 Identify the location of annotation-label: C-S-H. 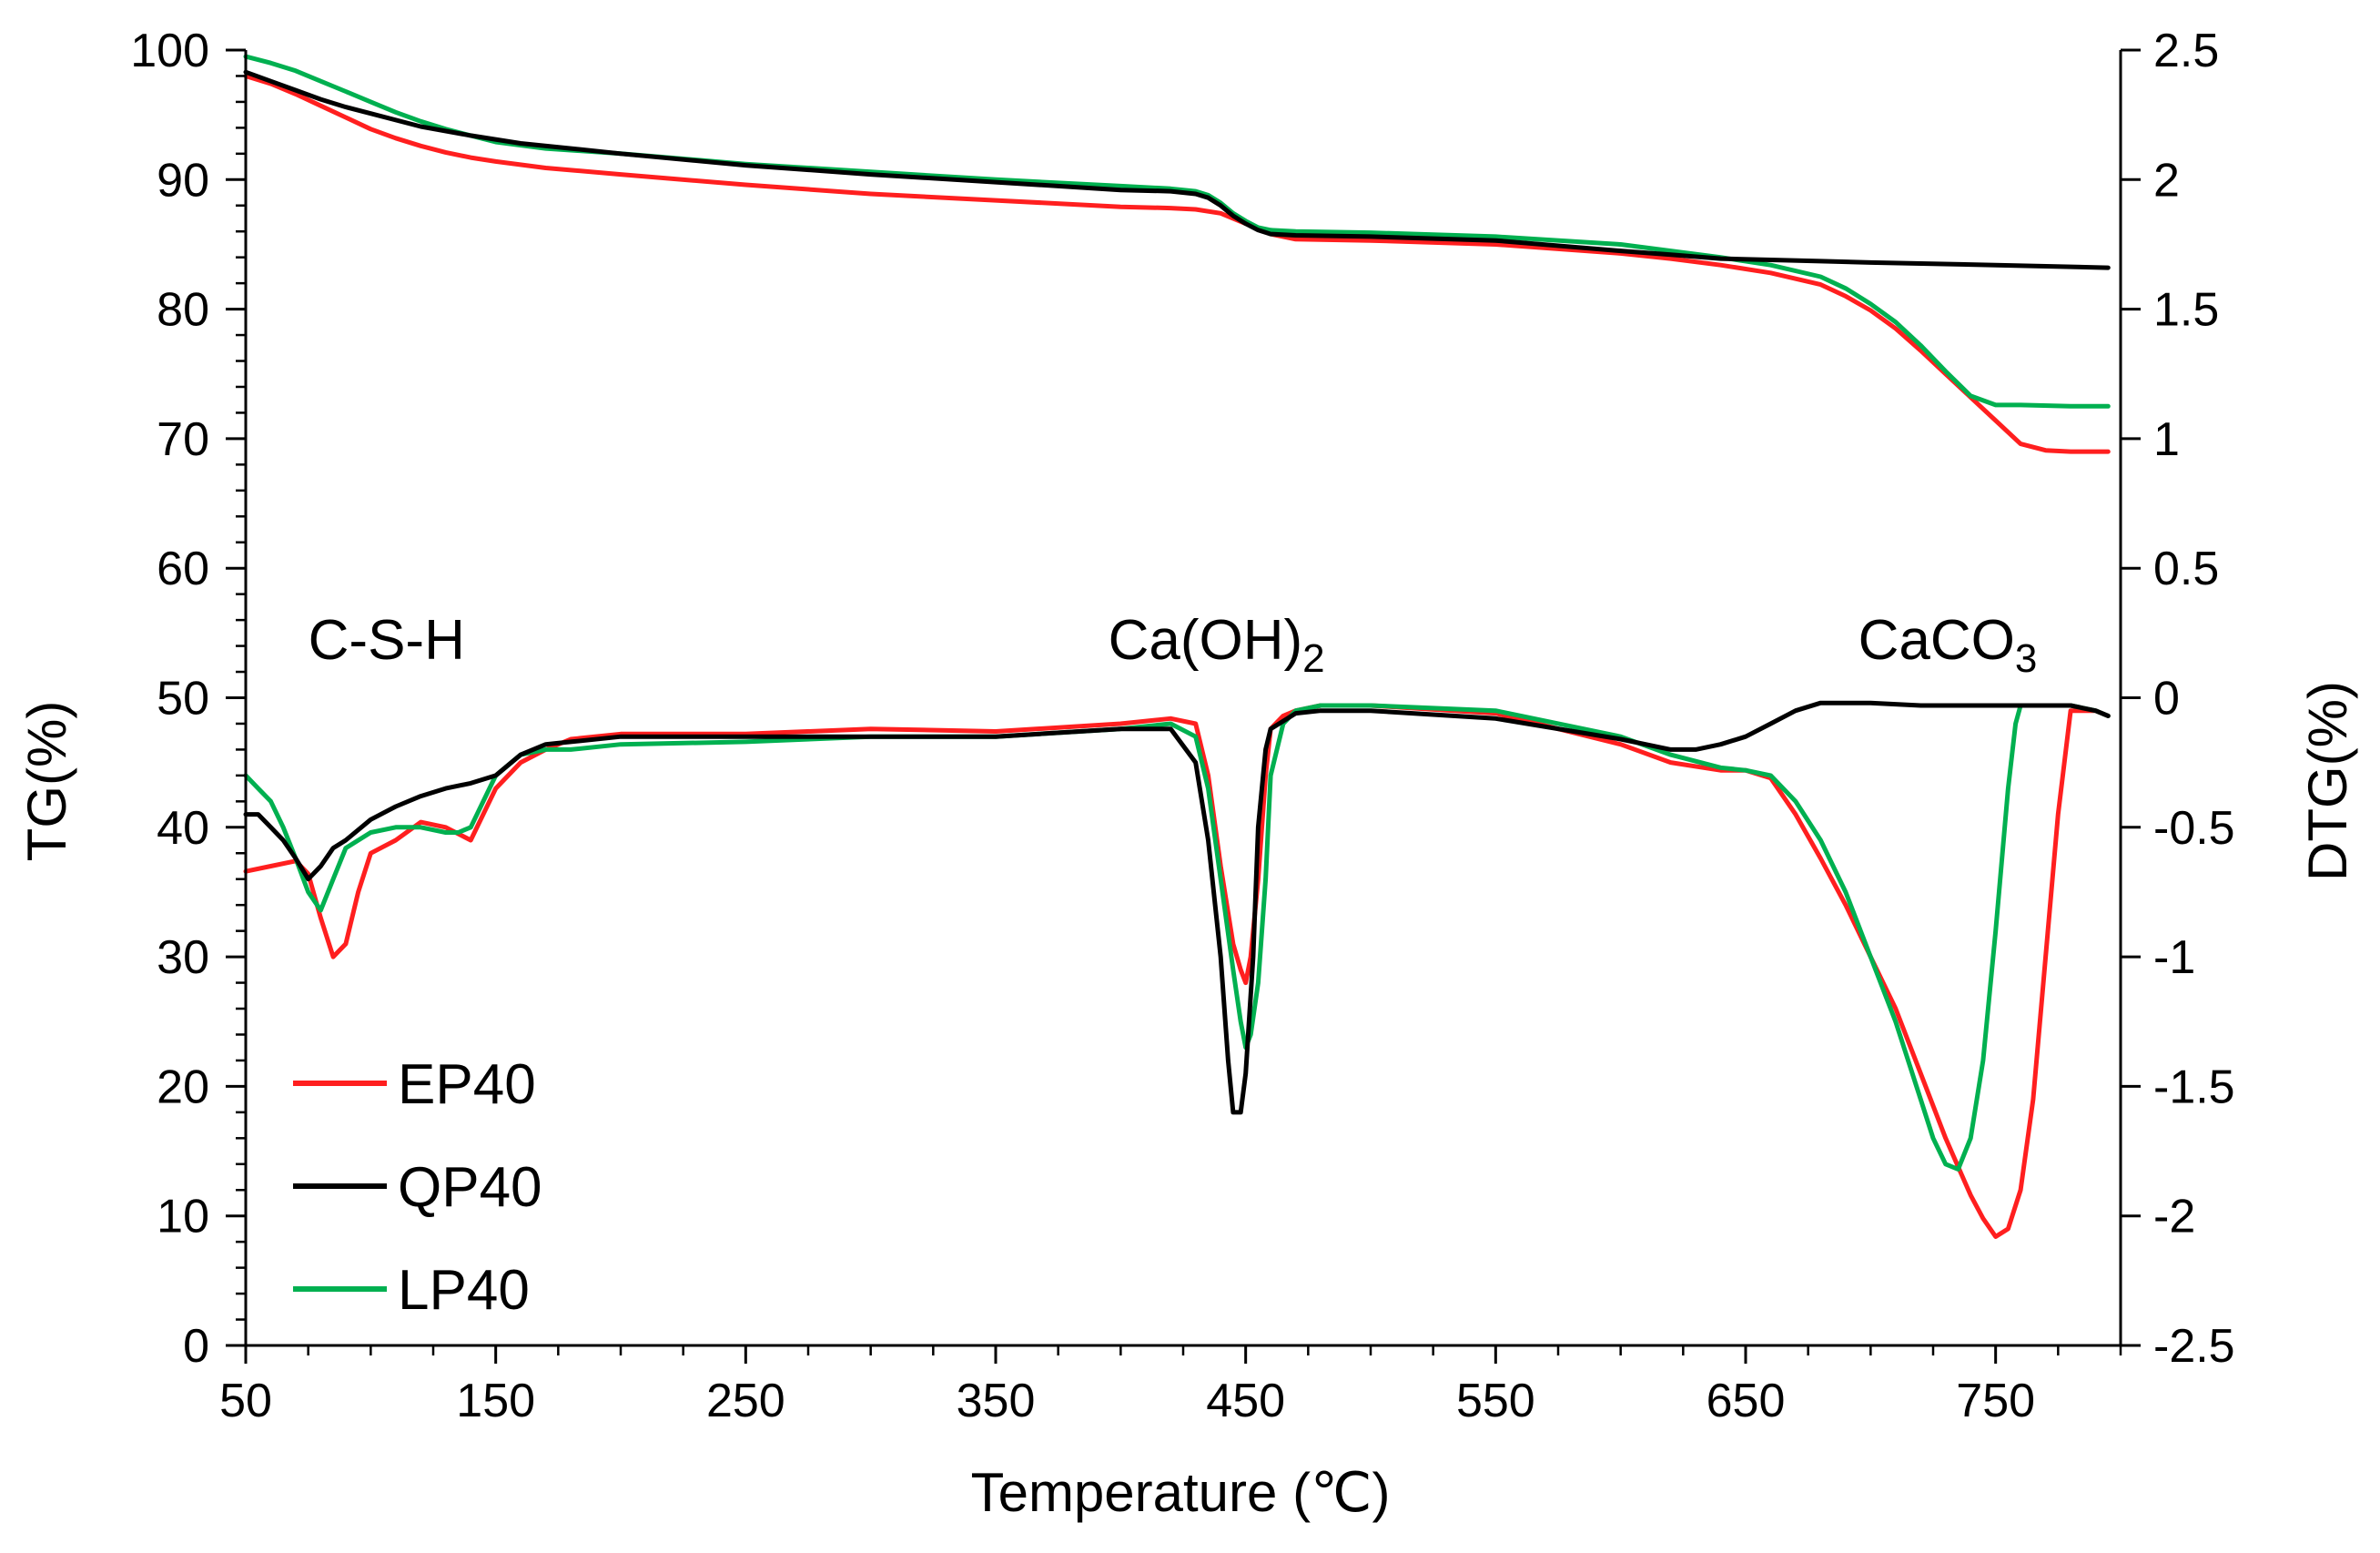
(387, 640).